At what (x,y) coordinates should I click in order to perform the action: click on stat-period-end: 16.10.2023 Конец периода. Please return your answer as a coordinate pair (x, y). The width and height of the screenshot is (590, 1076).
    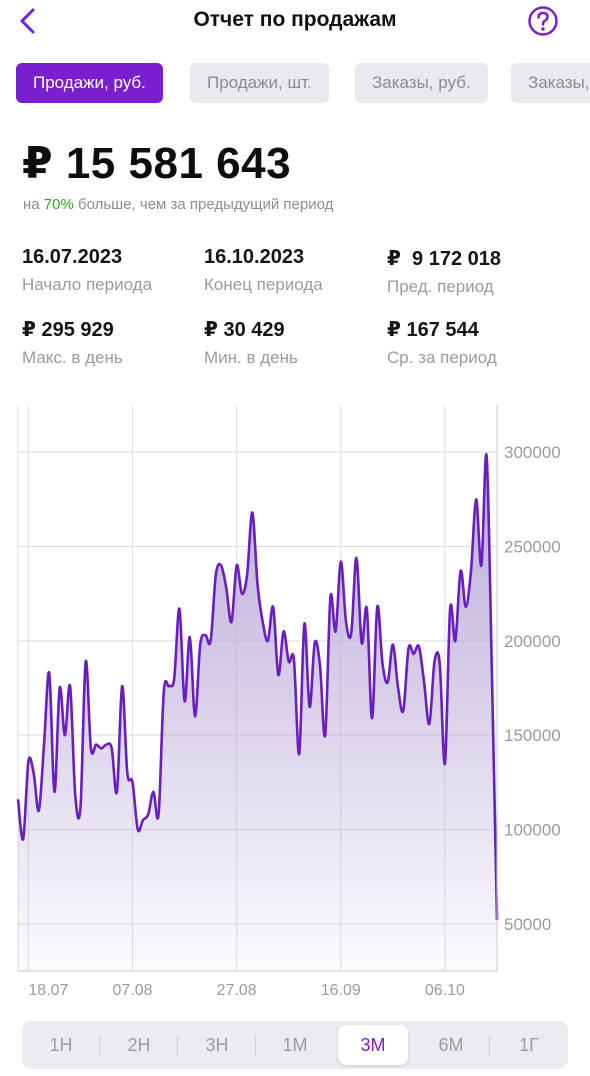
    Looking at the image, I should click on (263, 270).